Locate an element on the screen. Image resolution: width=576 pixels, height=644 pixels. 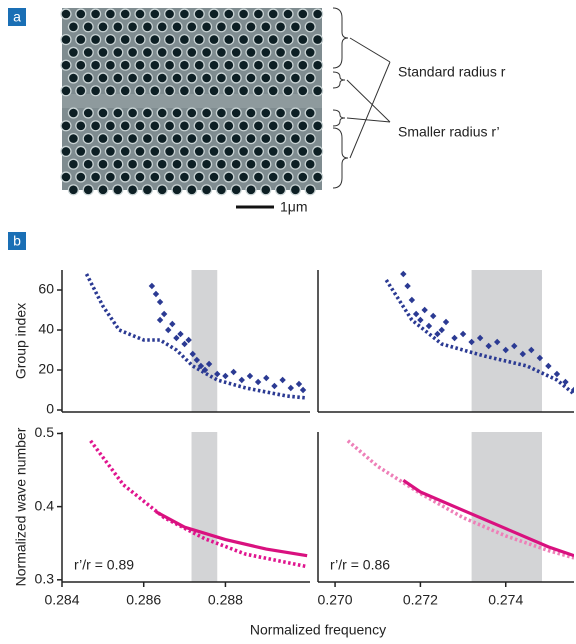
x-tick-label: 0.286 is located at coordinates (143, 600).